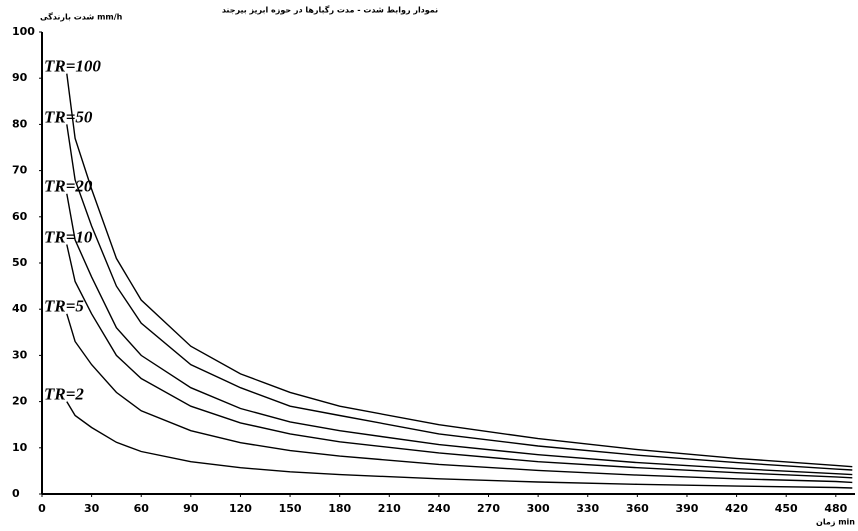 This screenshot has height=531, width=858. I want to click on x-tick-label: 360, so click(637, 508).